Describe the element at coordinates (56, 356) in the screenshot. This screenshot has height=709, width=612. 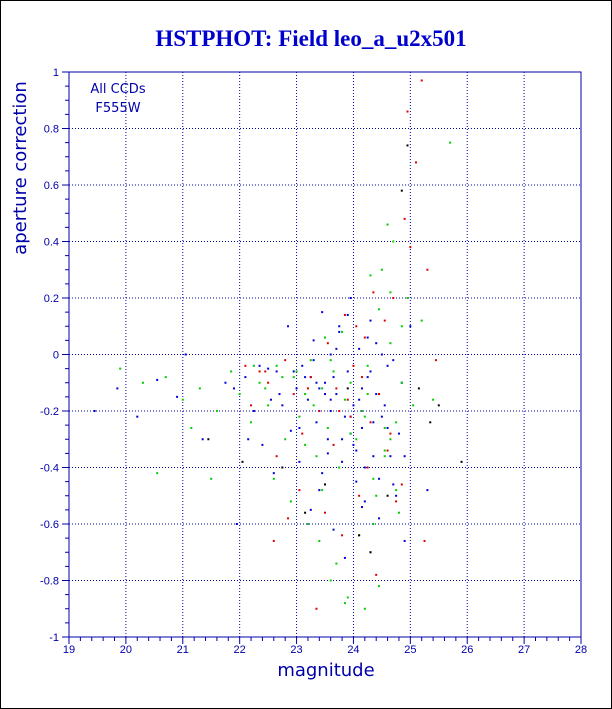
I see `y-tick-label: 0` at that location.